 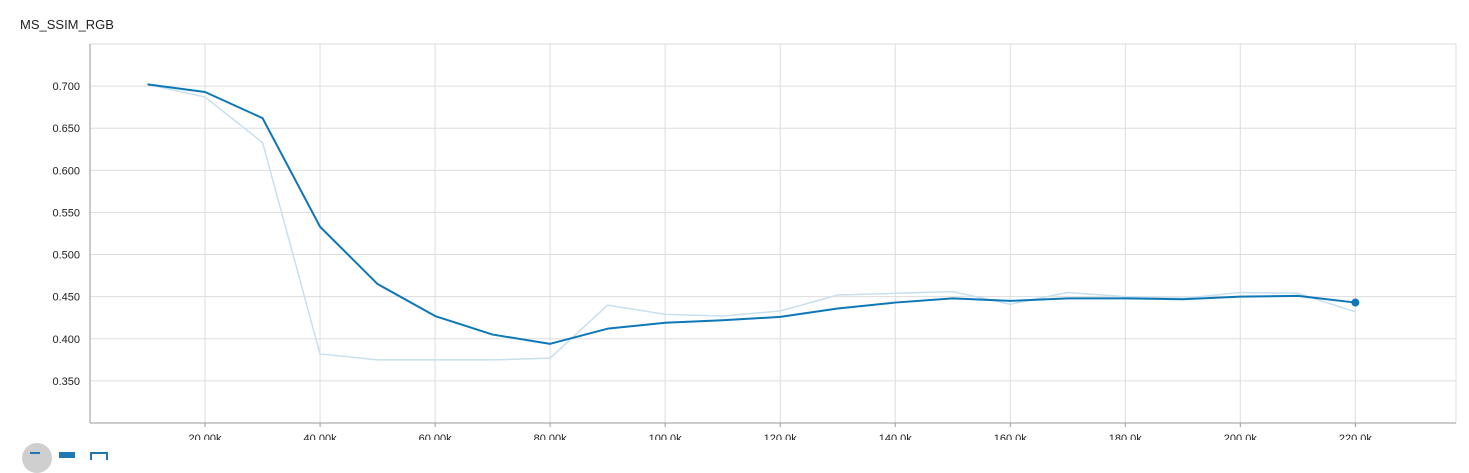 What do you see at coordinates (896, 436) in the screenshot?
I see `x-tick-label: 140.0k` at bounding box center [896, 436].